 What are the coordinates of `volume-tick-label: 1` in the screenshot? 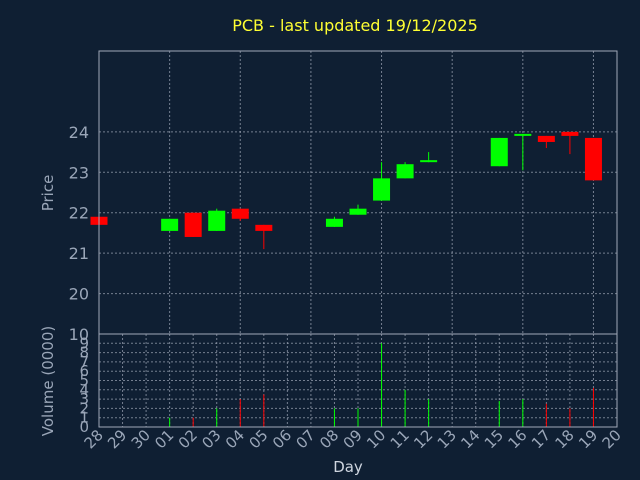 It's located at (84, 418).